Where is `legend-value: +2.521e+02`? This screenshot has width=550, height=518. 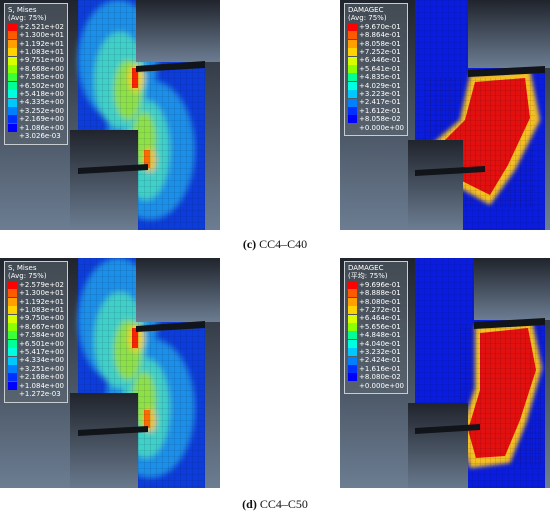
legend-value: +2.521e+02 is located at coordinates (41, 26).